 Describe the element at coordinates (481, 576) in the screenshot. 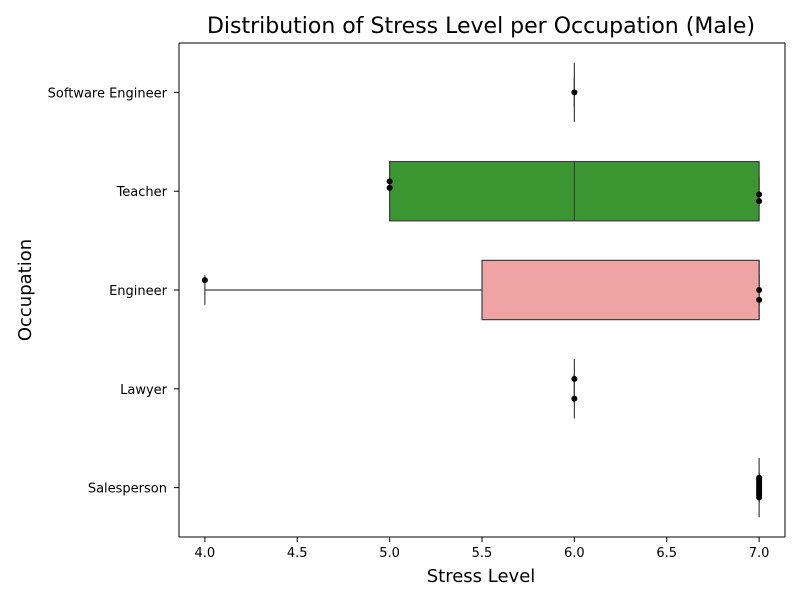

I see `x-axis-label: Stress Level` at that location.